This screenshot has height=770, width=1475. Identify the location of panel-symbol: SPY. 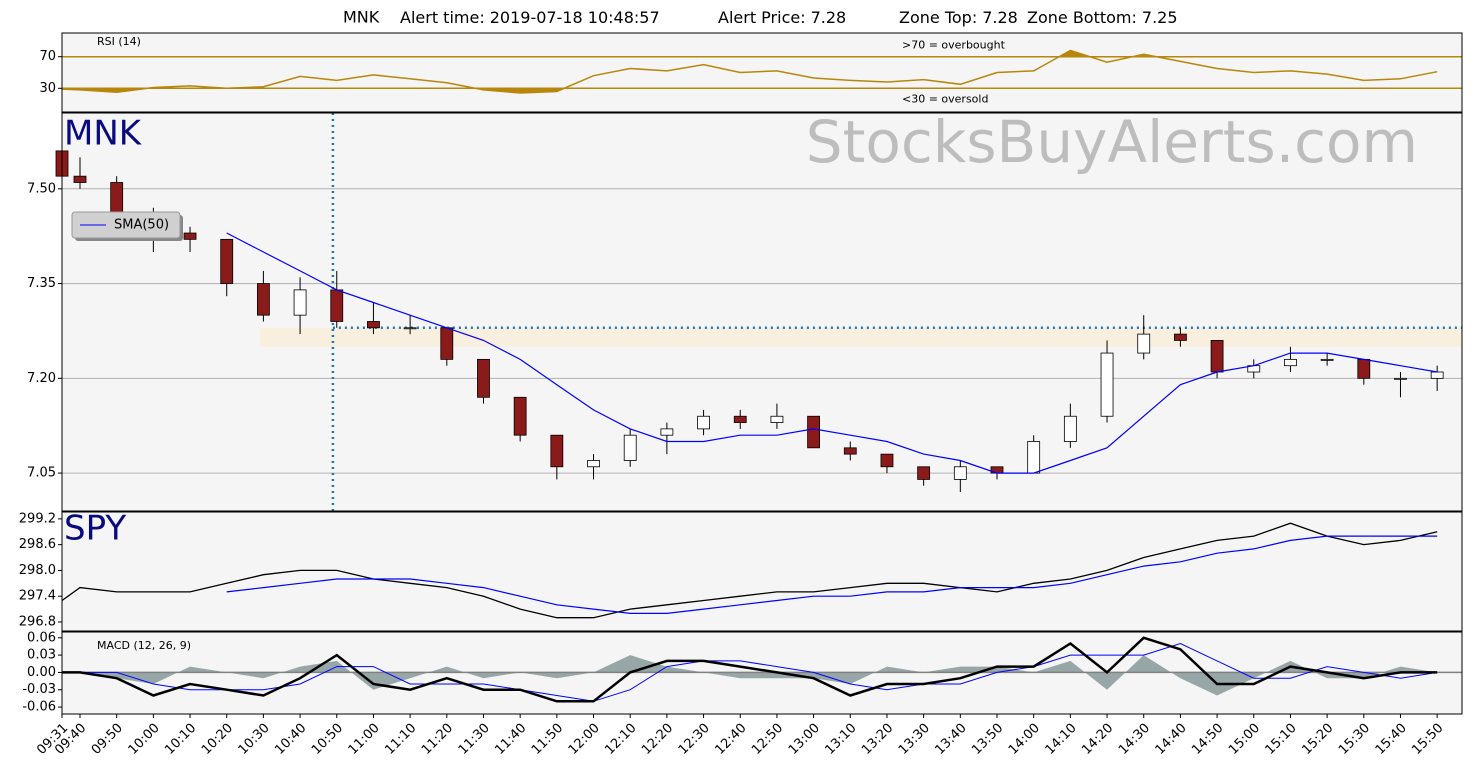
(95, 529).